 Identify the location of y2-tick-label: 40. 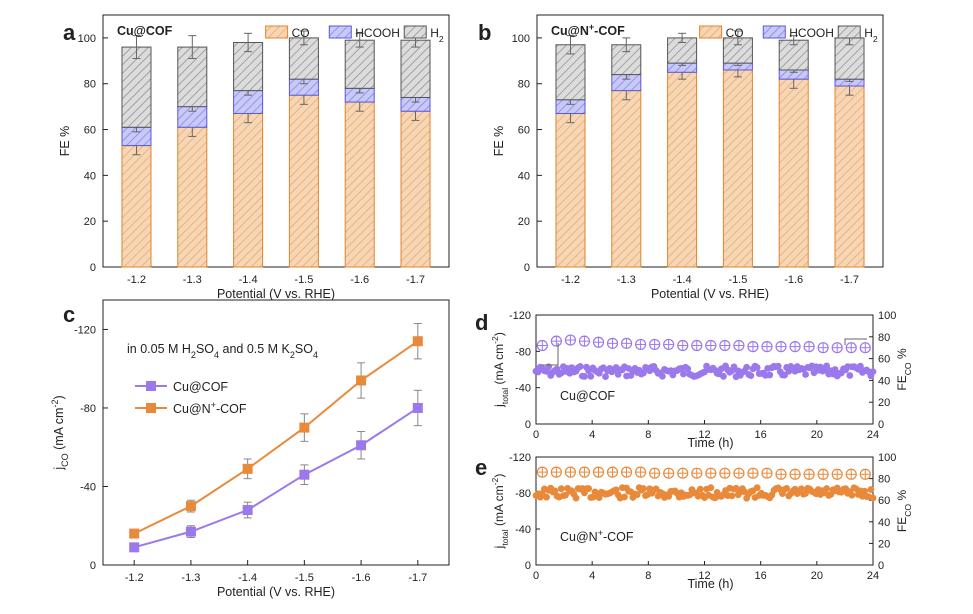
(884, 381).